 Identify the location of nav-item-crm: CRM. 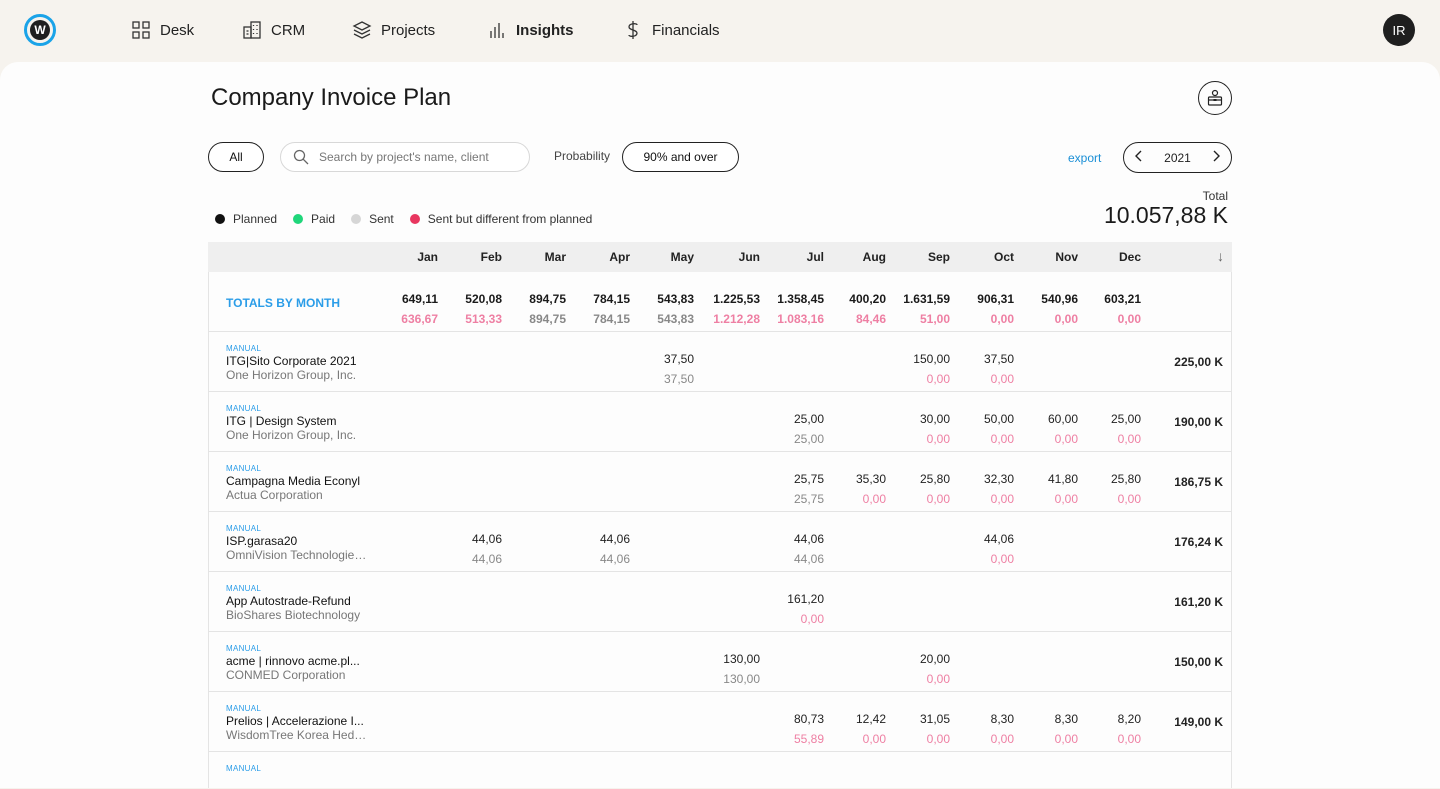
(273, 30).